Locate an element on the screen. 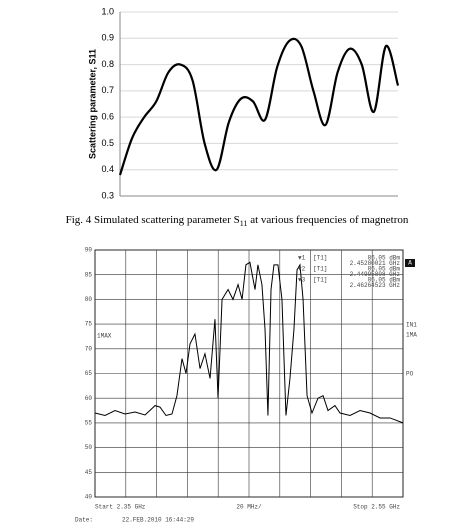 The width and height of the screenshot is (474, 525). y-tick-label: 55 is located at coordinates (89, 422).